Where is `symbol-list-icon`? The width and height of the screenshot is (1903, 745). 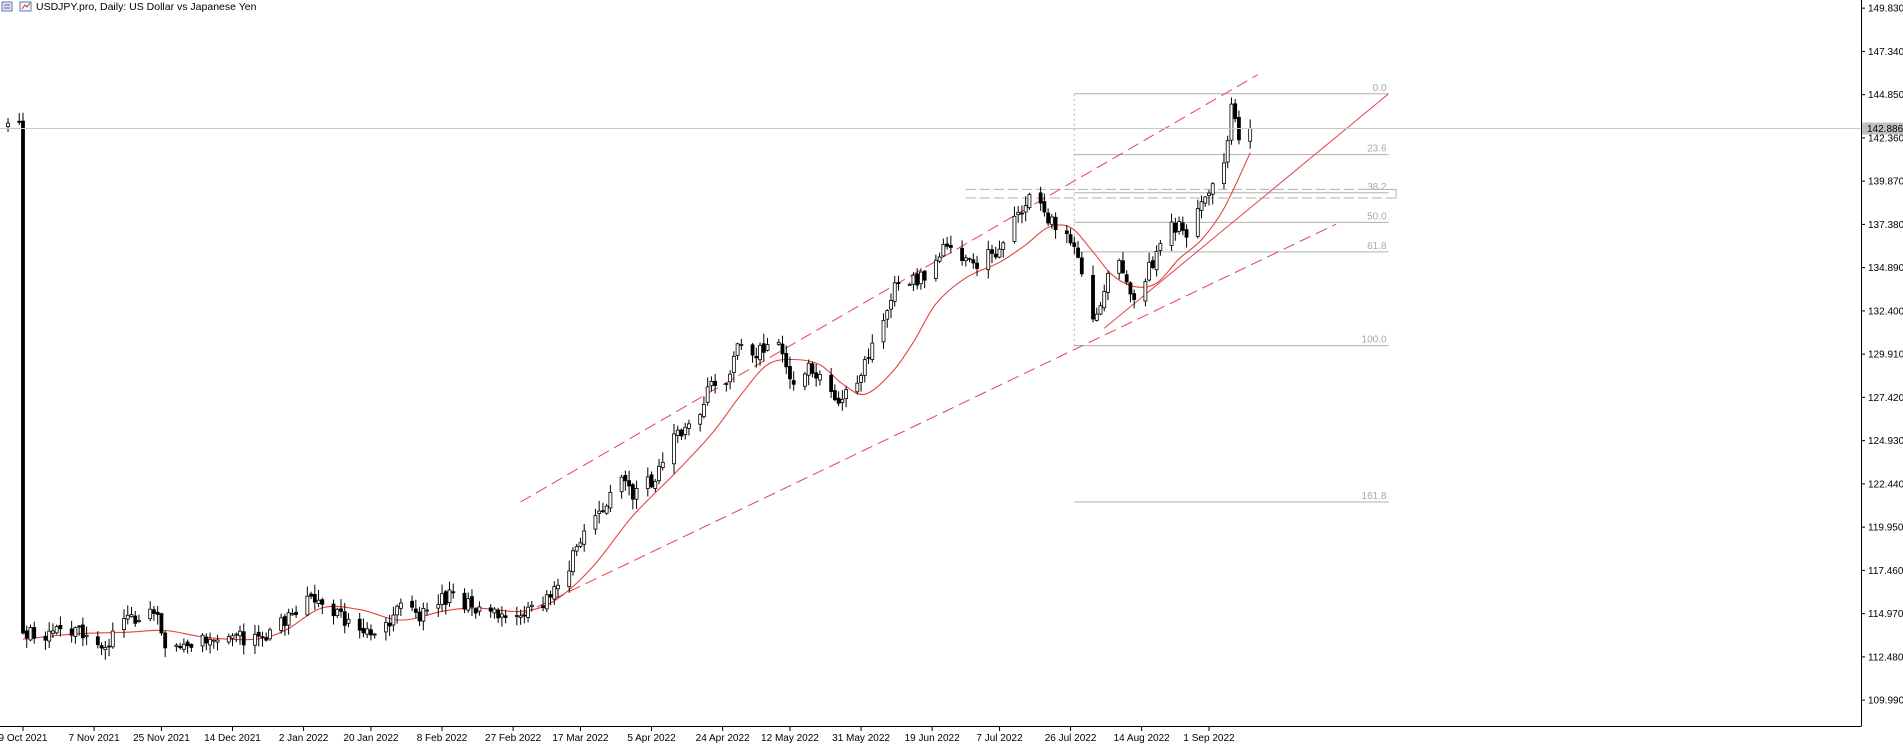
symbol-list-icon is located at coordinates (7, 6).